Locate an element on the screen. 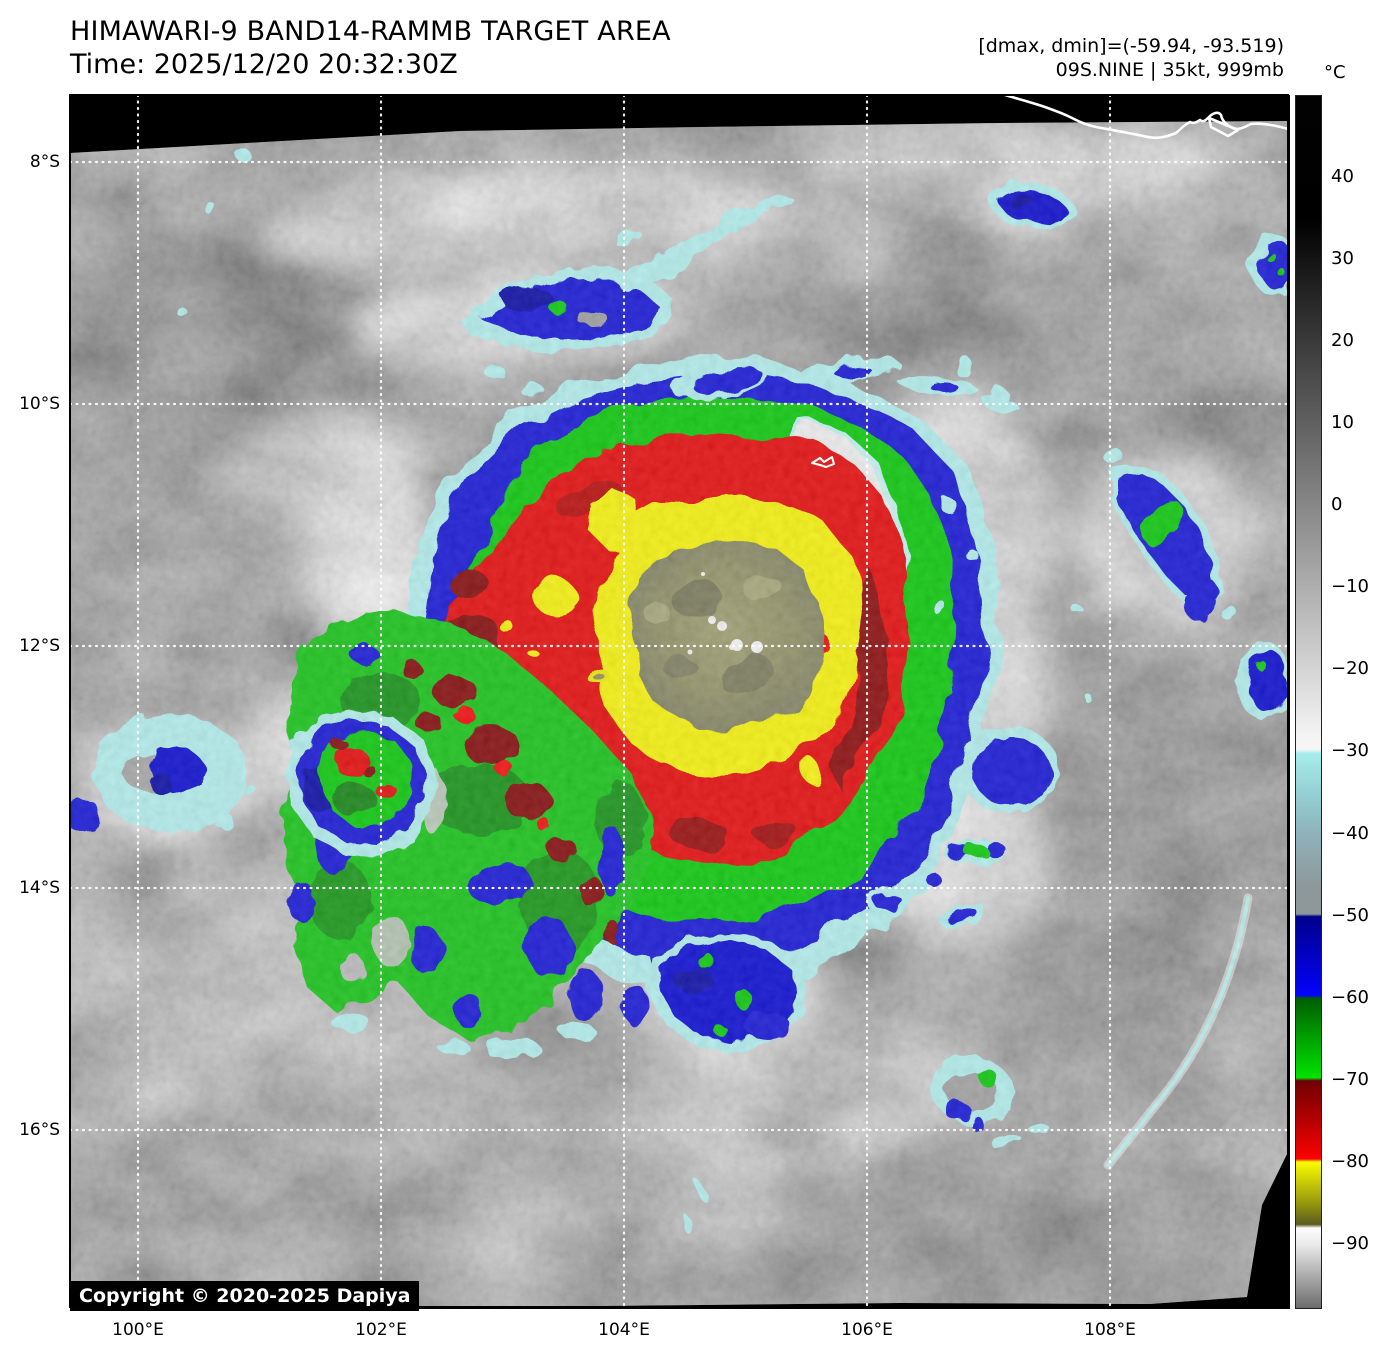 The height and width of the screenshot is (1359, 1388). cb-tick-m20: −20 is located at coordinates (1350, 668).